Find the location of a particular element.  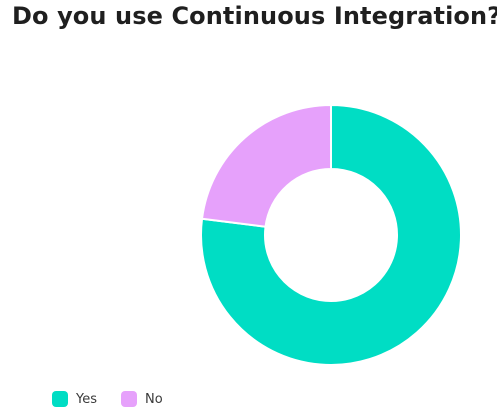

legend-item-yes: Yes is located at coordinates (74, 399).